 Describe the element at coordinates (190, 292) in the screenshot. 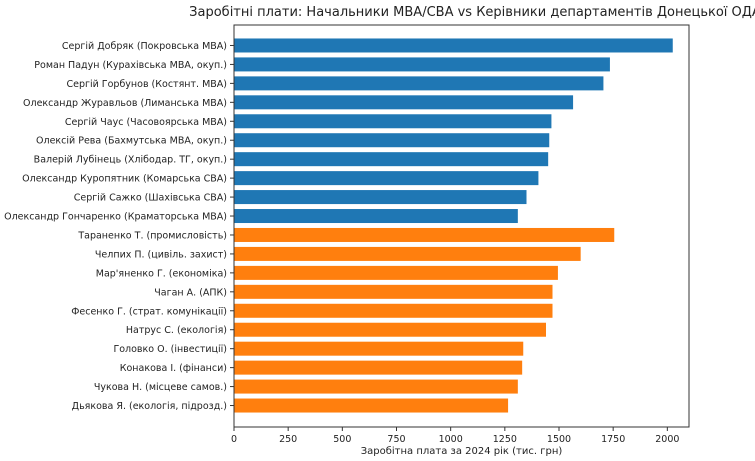

I see `category-label: Чаган А. (АПК)` at that location.